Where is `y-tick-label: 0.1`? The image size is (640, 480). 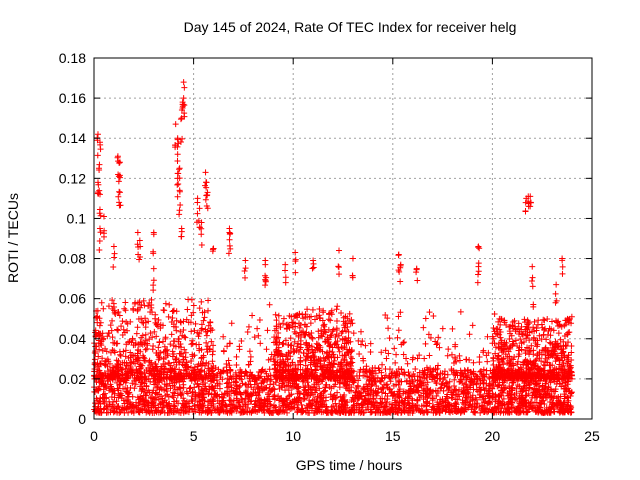 y-tick-label: 0.1 is located at coordinates (77, 218).